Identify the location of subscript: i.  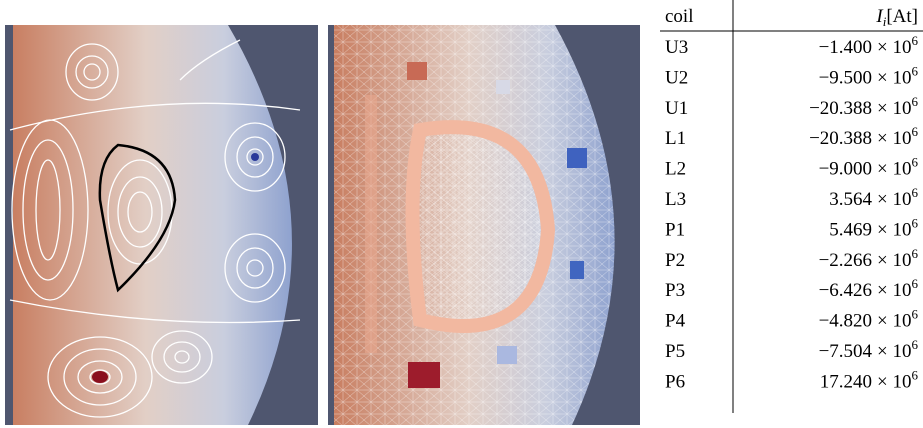
(885, 21).